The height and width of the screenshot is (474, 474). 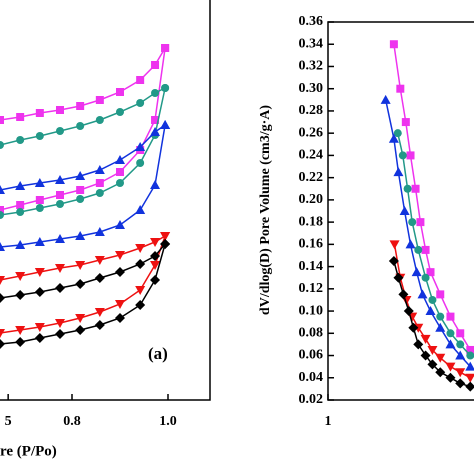 I want to click on y-tick-label: 0.34, so click(x=311, y=43).